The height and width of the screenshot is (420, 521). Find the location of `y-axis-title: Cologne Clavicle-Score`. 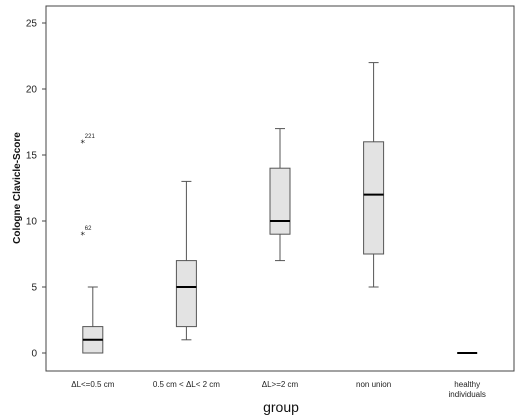

y-axis-title: Cologne Clavicle-Score is located at coordinates (17, 188).